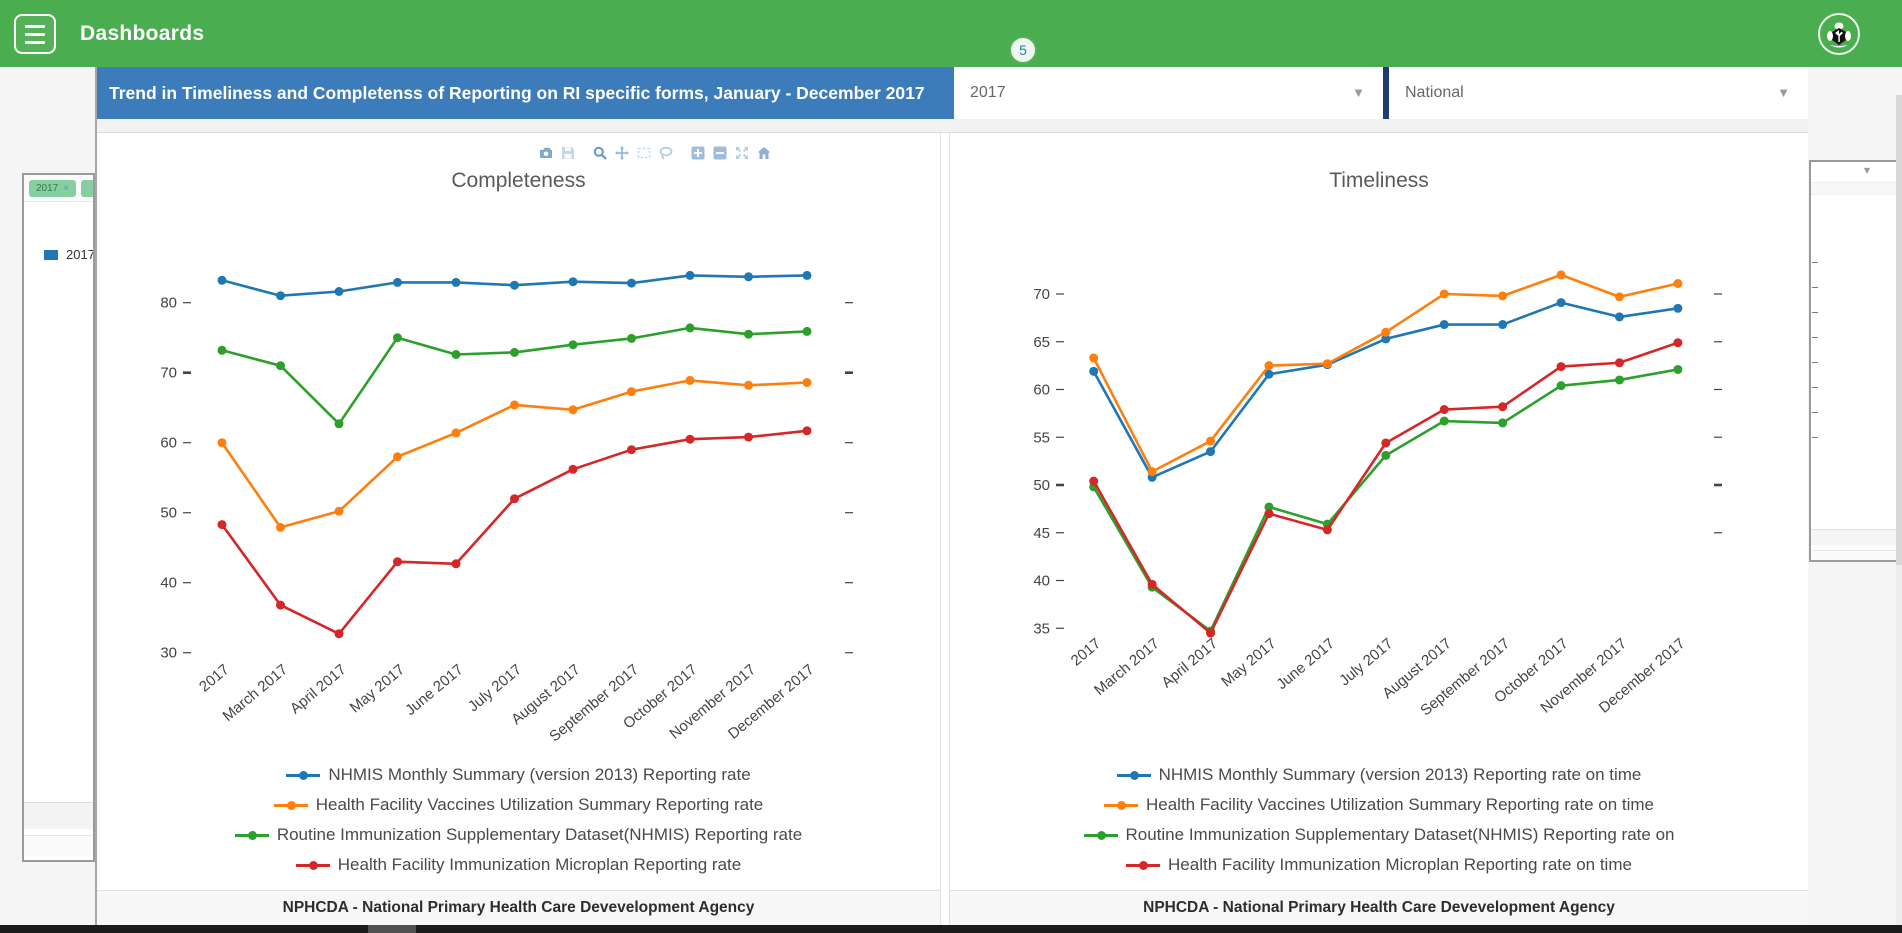 The width and height of the screenshot is (1902, 933). Describe the element at coordinates (1041, 485) in the screenshot. I see `svg-text: 50` at that location.